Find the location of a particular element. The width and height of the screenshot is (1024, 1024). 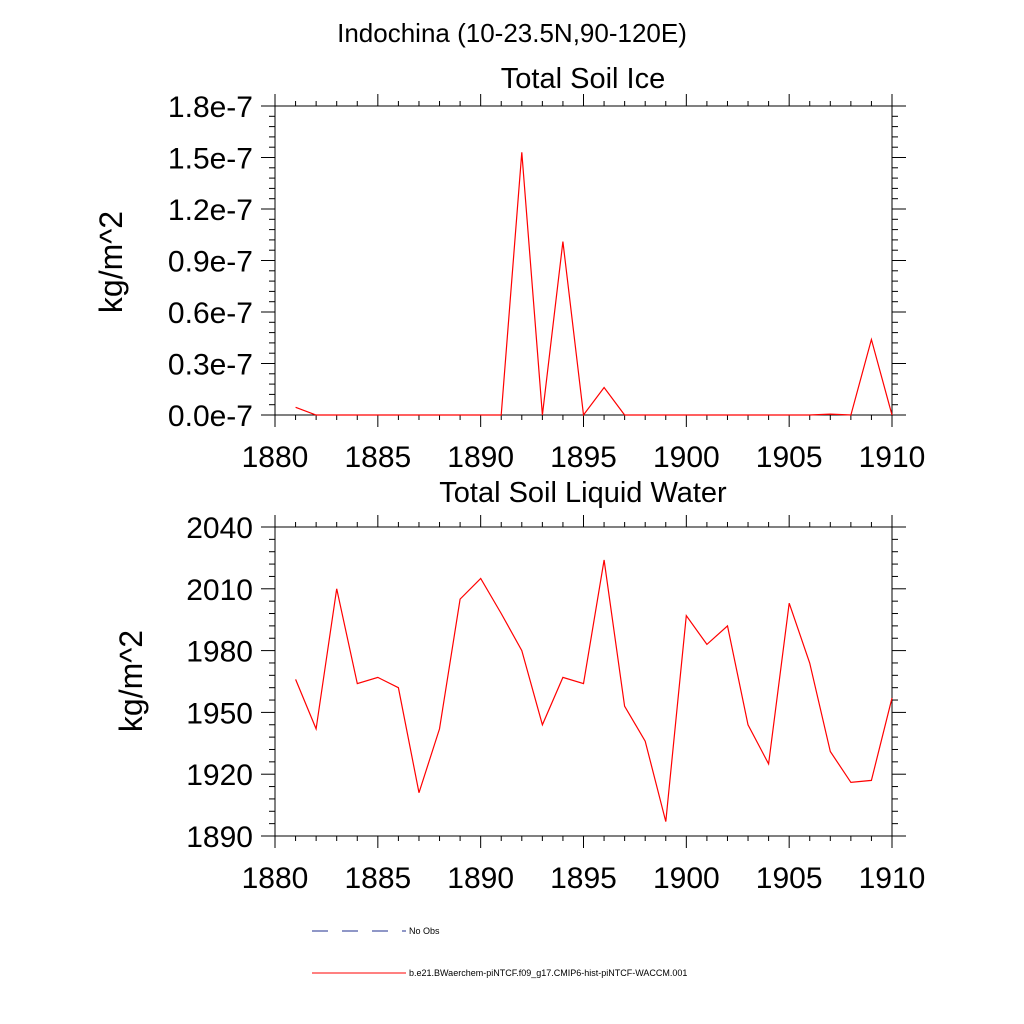

y-tick-label: 0.9e-7 is located at coordinates (210, 262).